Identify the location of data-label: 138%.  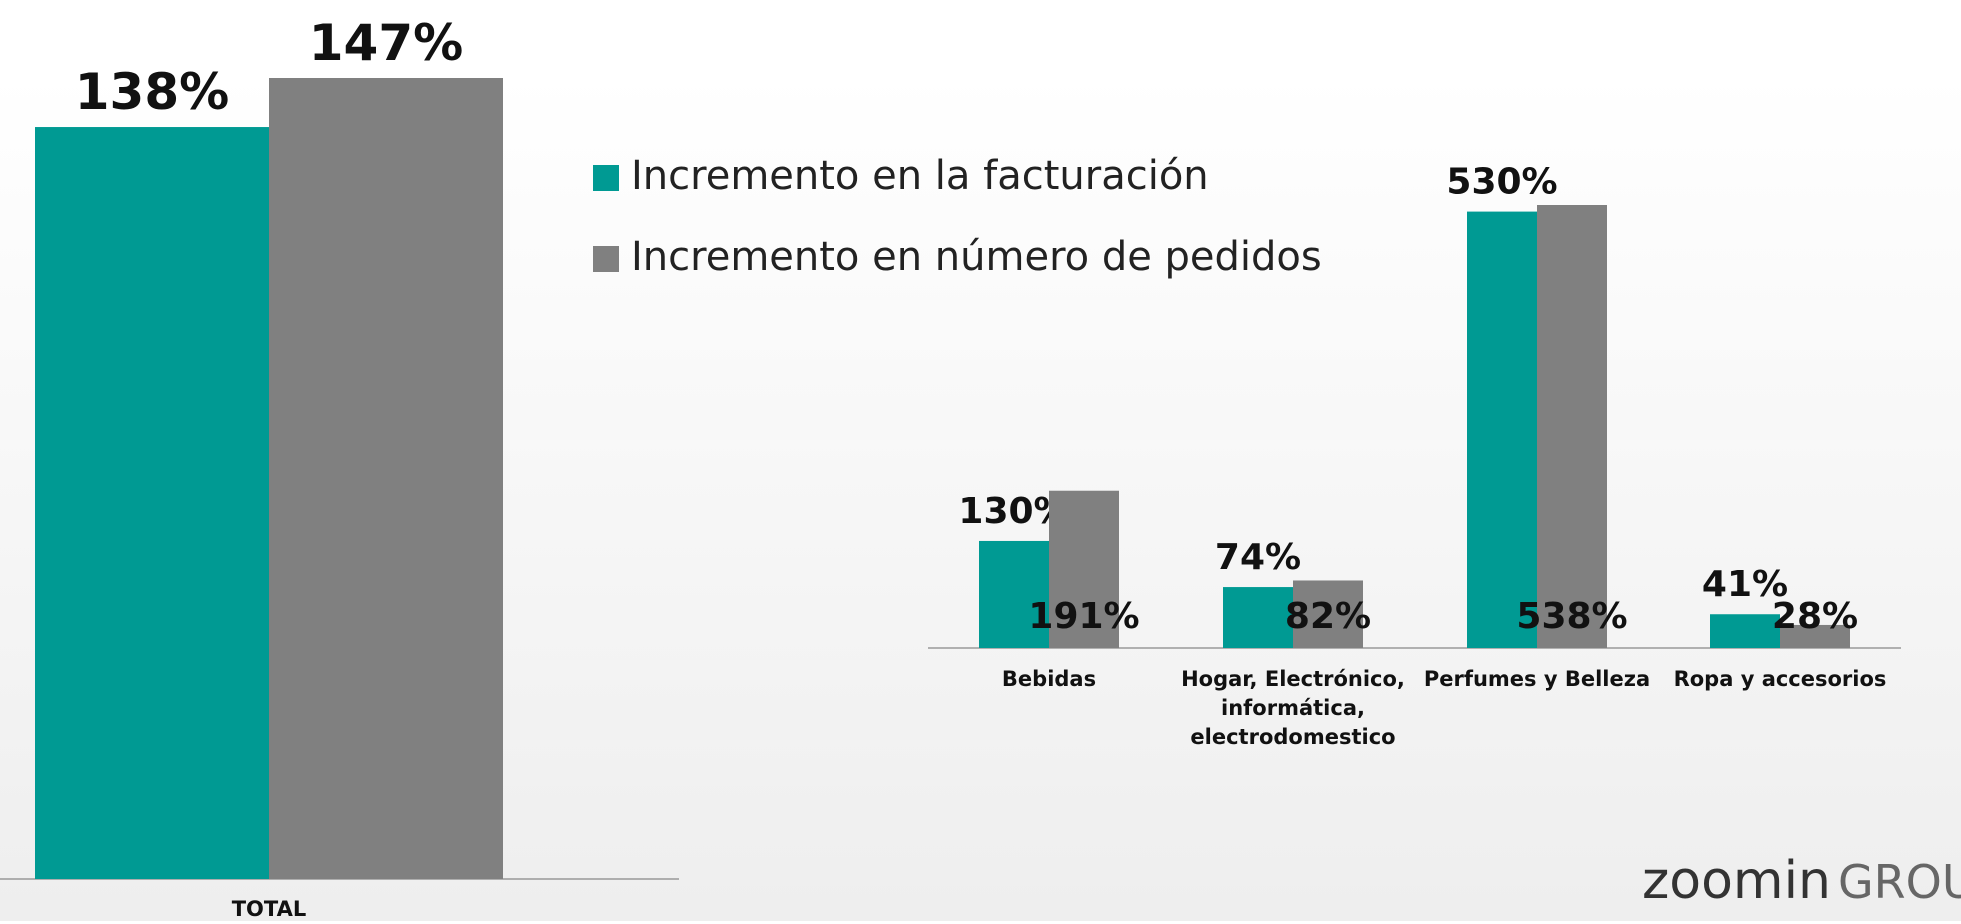
(152, 92).